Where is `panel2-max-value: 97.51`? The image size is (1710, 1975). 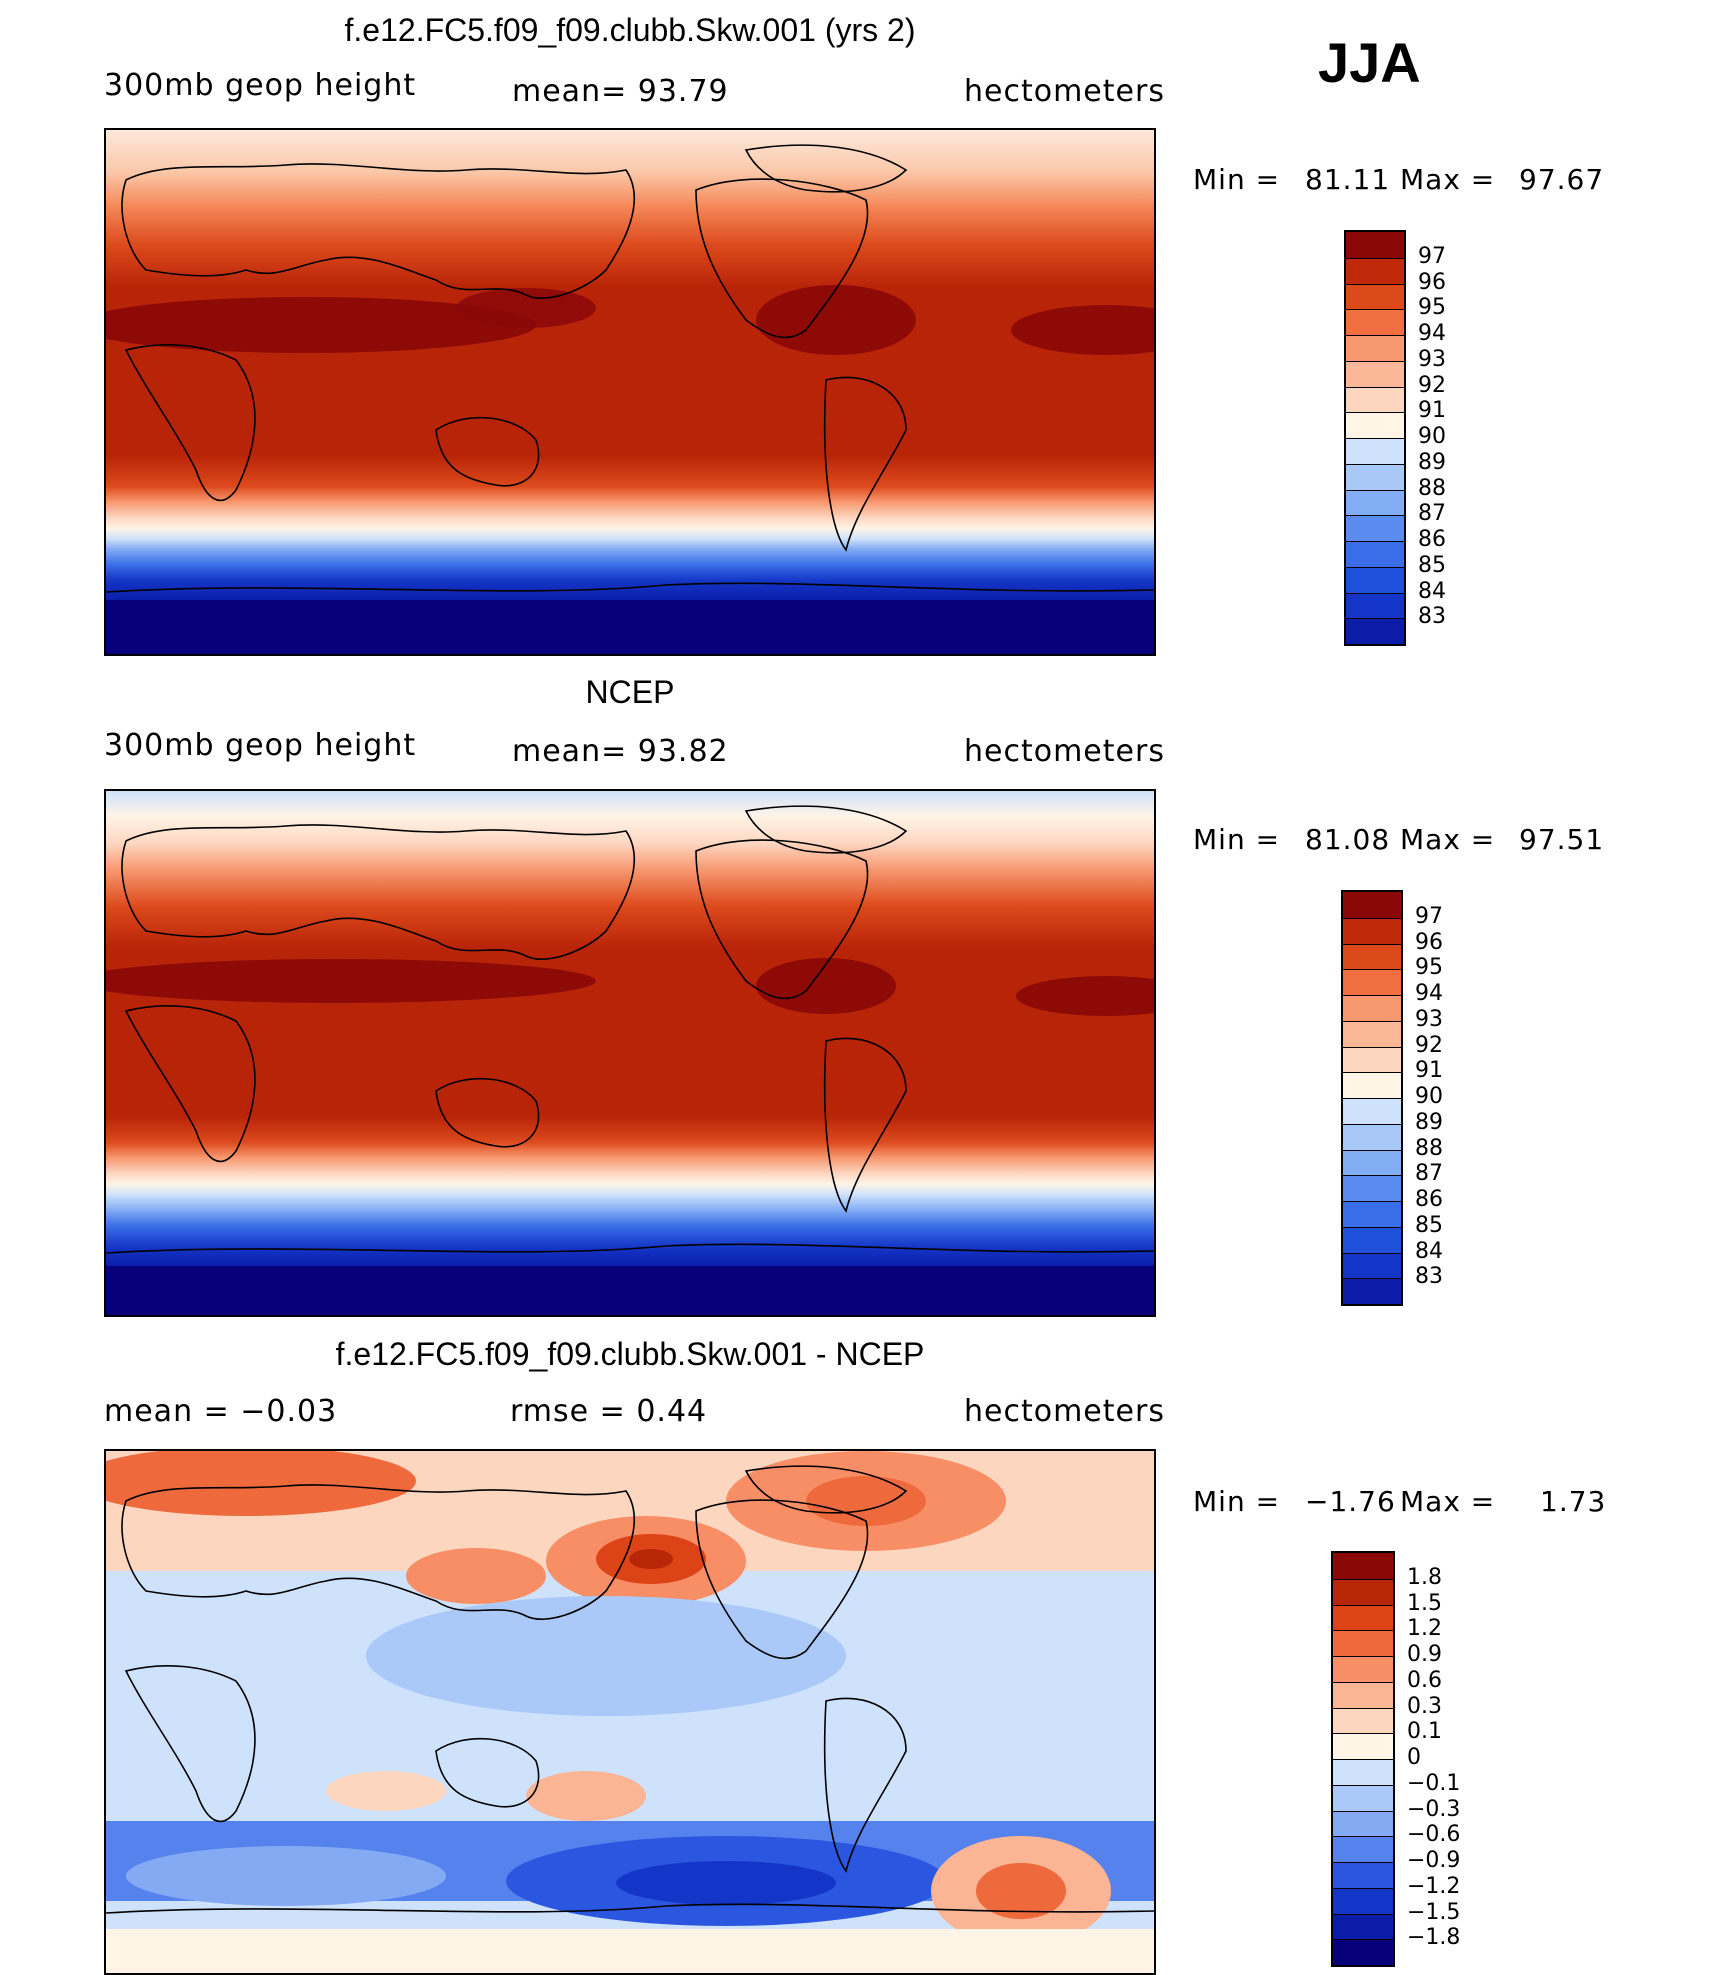
panel2-max-value: 97.51 is located at coordinates (1562, 839).